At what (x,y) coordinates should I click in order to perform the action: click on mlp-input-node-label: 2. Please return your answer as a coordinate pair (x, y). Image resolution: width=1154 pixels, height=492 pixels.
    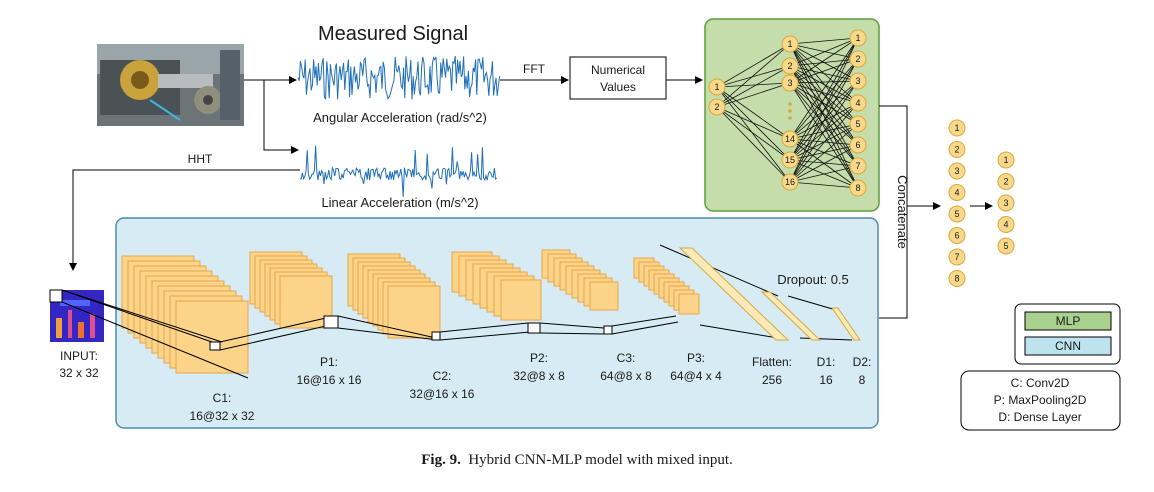
    Looking at the image, I should click on (716, 107).